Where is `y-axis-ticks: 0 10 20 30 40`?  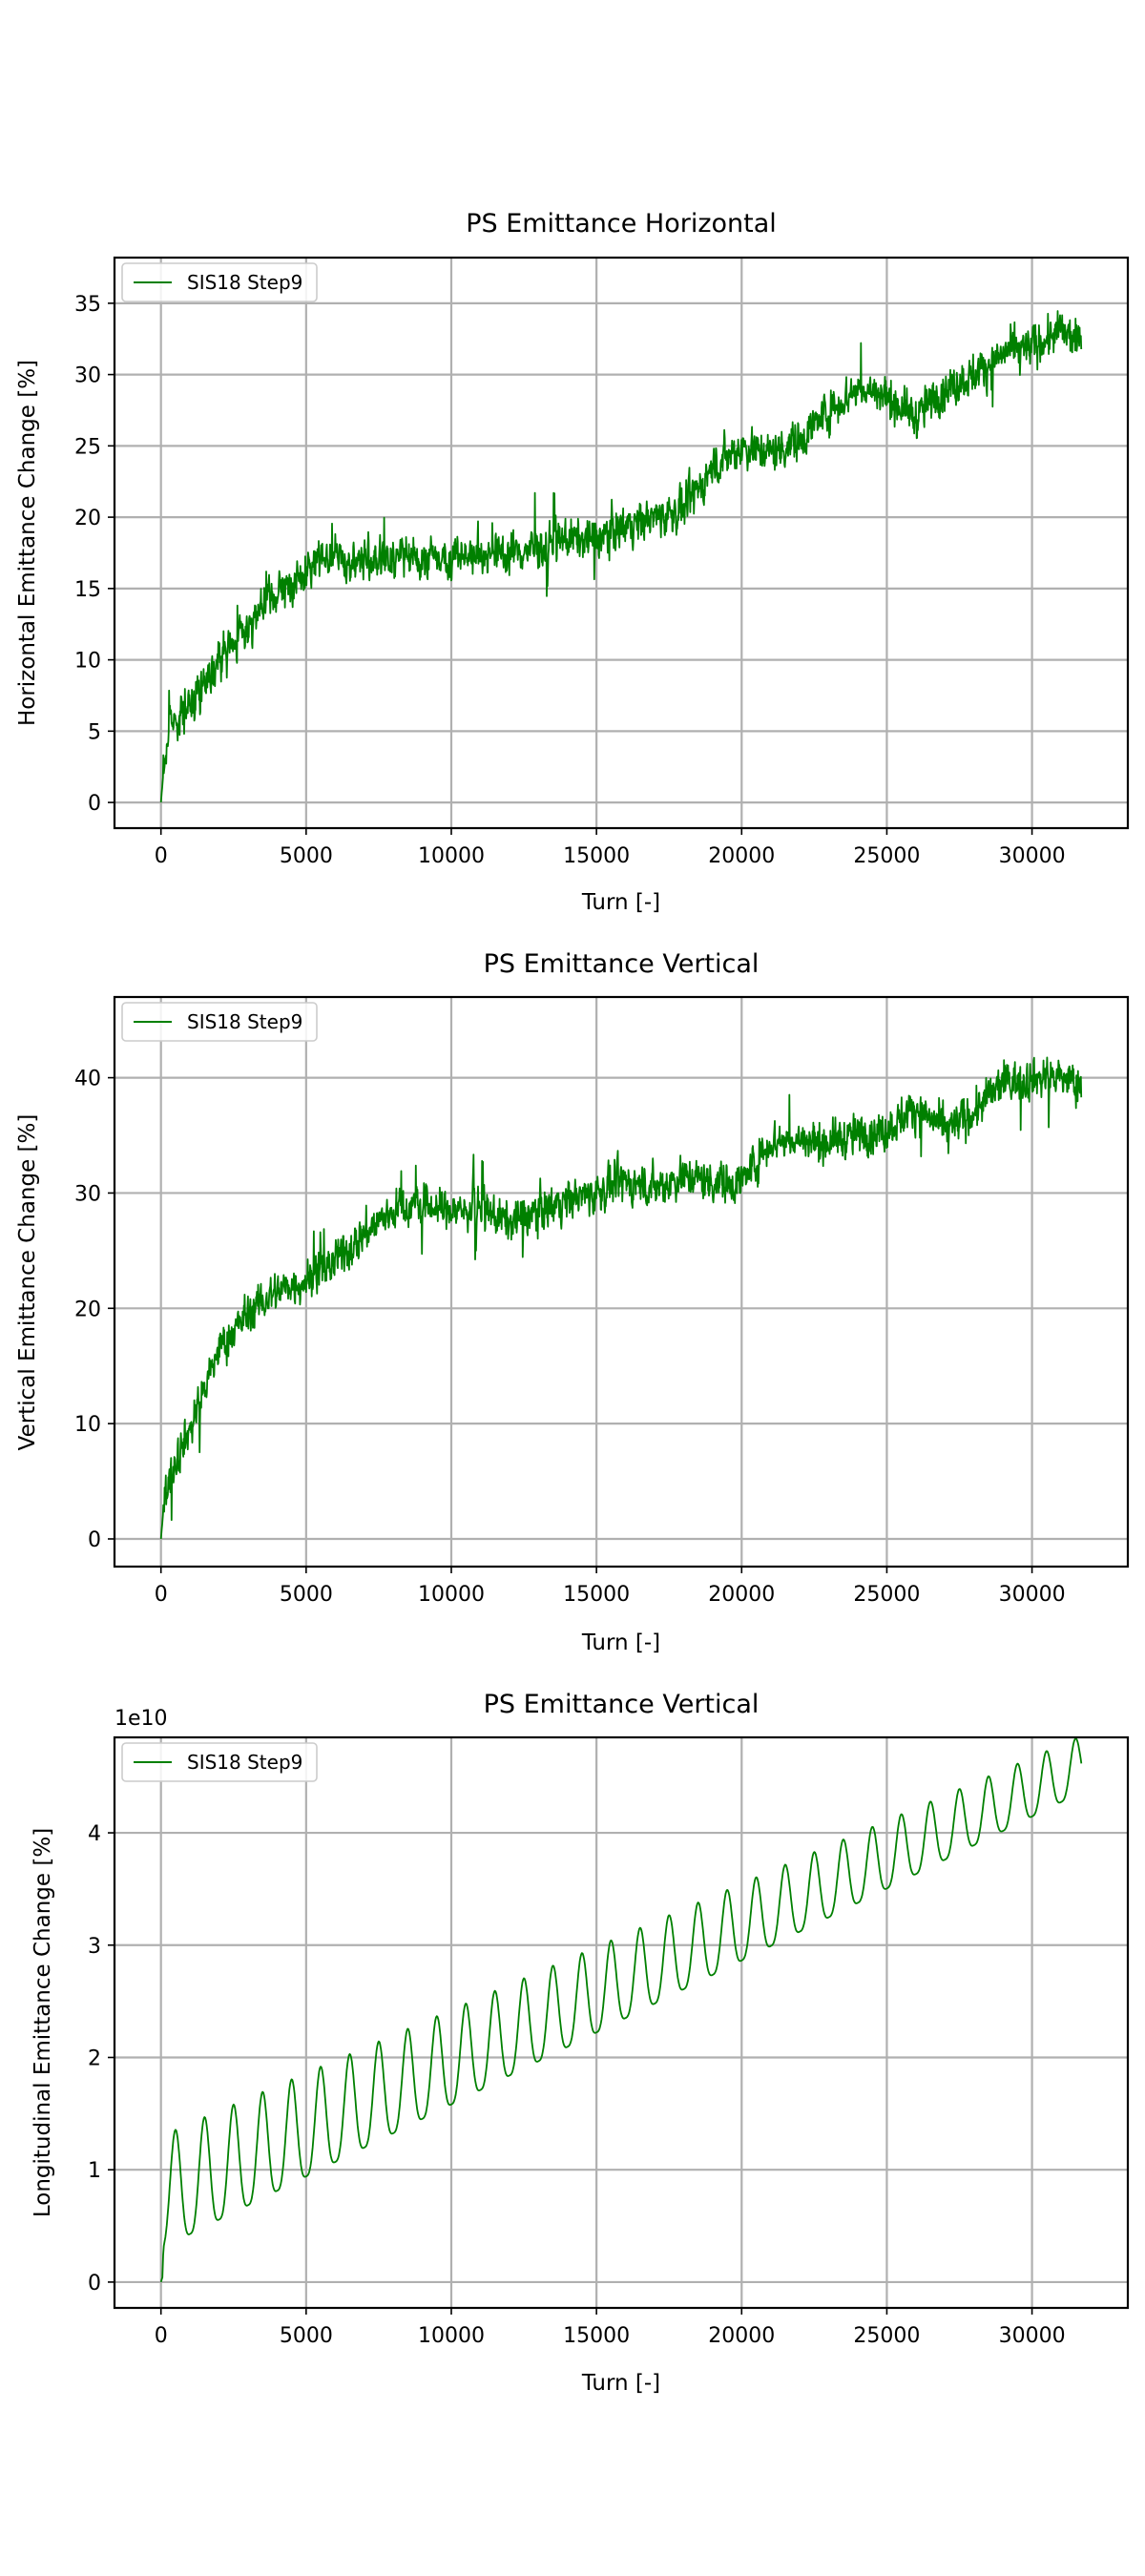 y-axis-ticks: 0 10 20 30 40 is located at coordinates (94, 1310).